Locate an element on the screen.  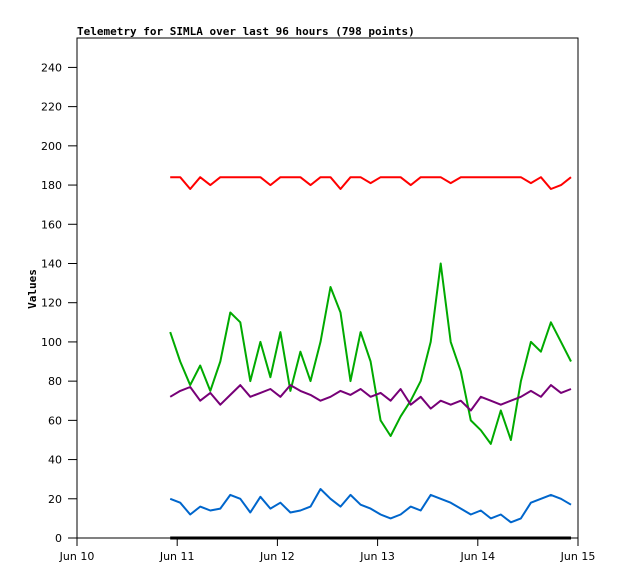
x-tick-label: Jun 13 is located at coordinates (377, 556).